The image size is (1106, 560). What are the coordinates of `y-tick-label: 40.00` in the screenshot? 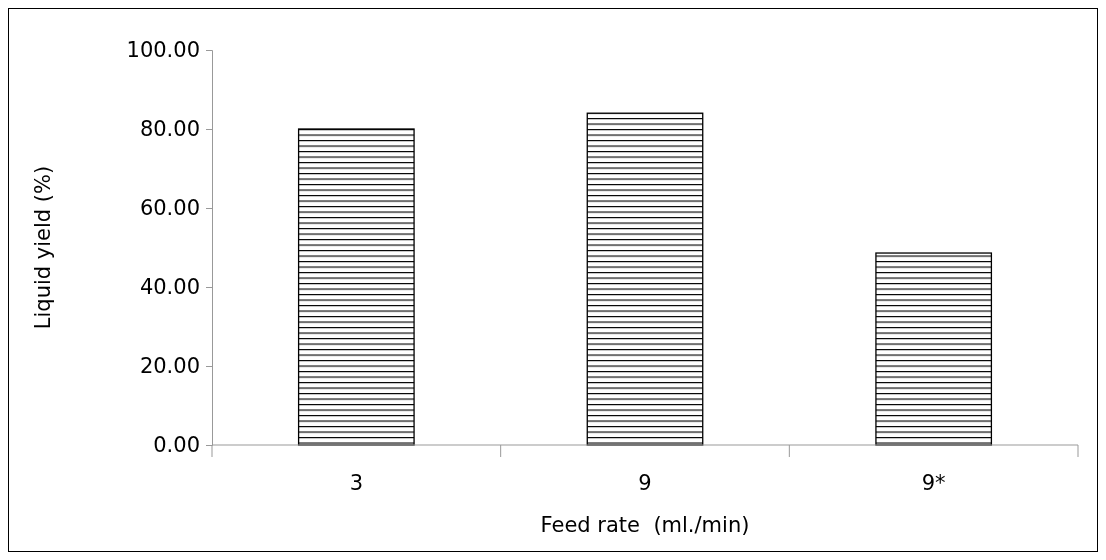 It's located at (169, 287).